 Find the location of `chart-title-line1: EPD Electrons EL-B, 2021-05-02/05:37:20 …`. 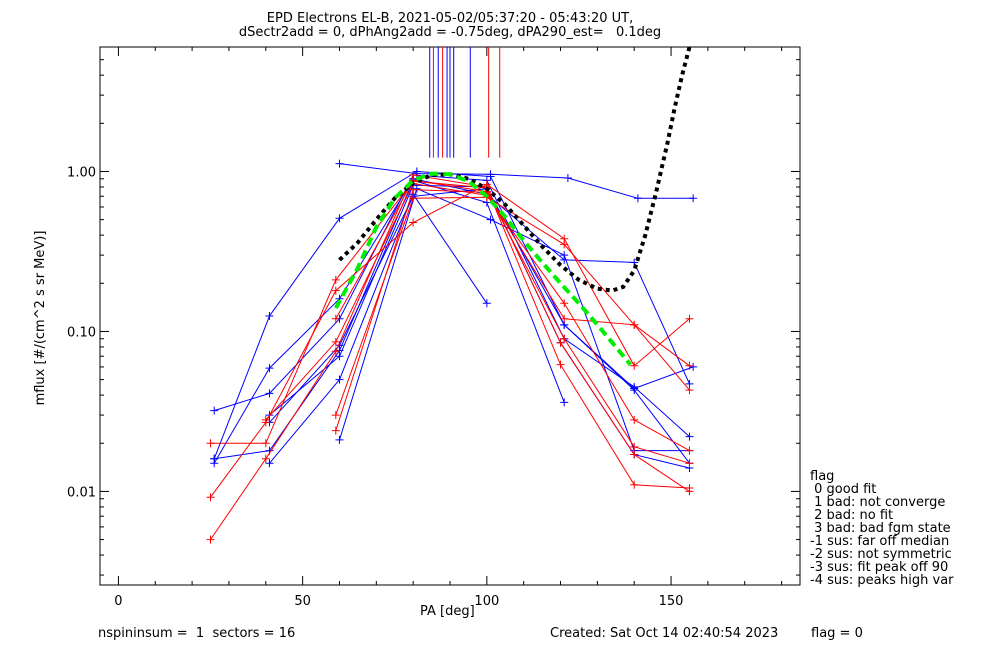

chart-title-line1: EPD Electrons EL-B, 2021-05-02/05:37:20 … is located at coordinates (450, 18).